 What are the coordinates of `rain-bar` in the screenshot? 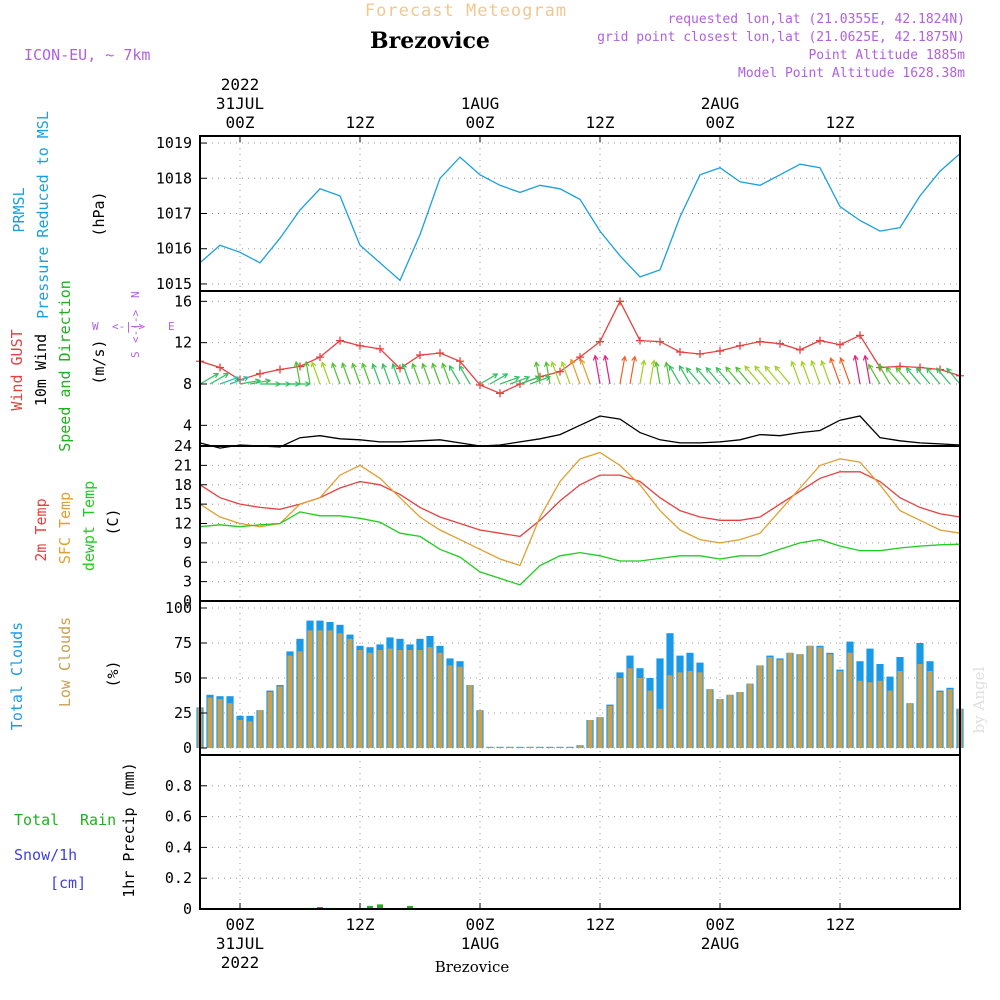 It's located at (380, 906).